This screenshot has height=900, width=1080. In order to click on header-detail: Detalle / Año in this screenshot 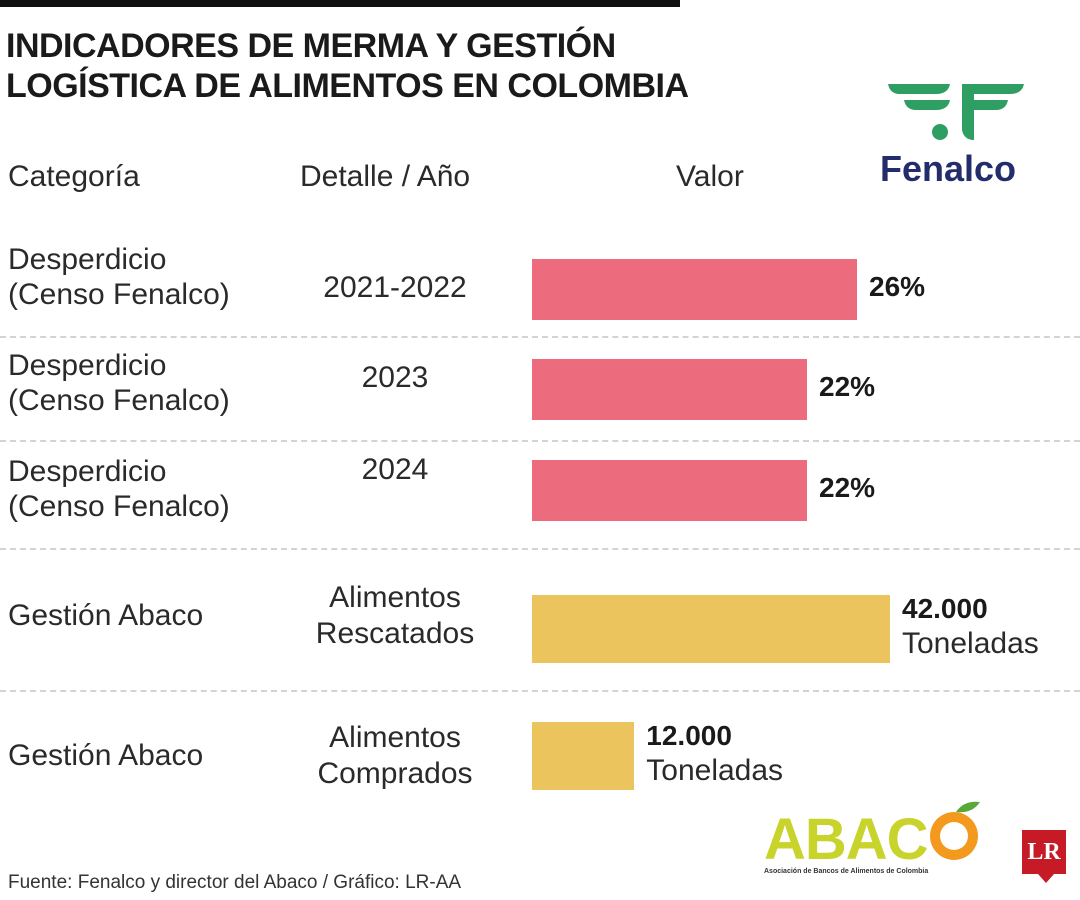, I will do `click(385, 176)`.